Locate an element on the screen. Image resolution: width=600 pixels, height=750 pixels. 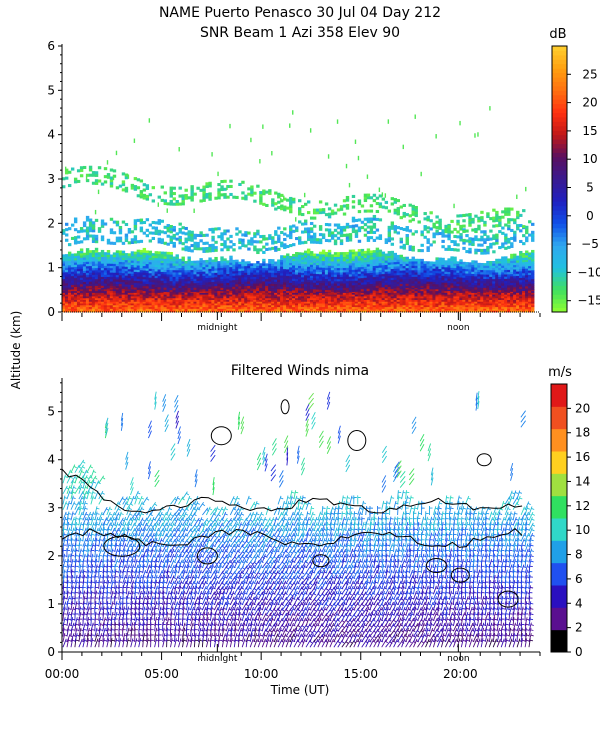
figure-title: NAME Puerto Penasco 30 Jul 04 Day 212 is located at coordinates (300, 13).